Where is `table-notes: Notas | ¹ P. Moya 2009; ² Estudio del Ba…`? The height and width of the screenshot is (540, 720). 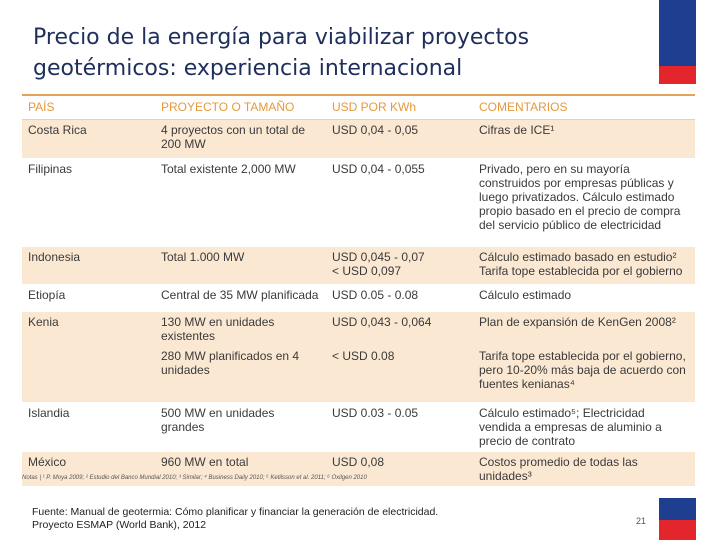 table-notes: Notas | ¹ P. Moya 2009; ² Estudio del Ba… is located at coordinates (194, 478).